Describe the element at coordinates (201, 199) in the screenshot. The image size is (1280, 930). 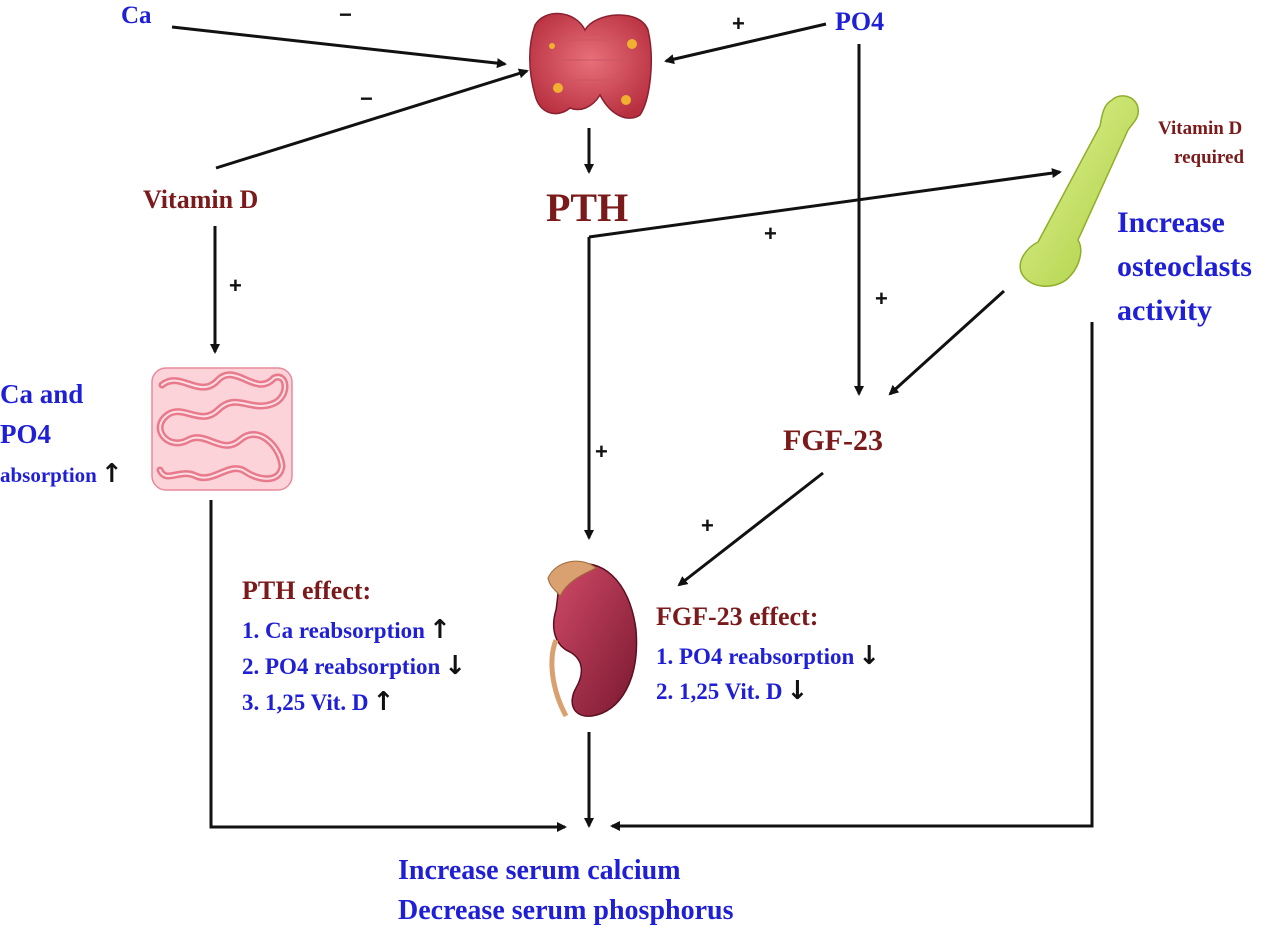
I see `vitamin-d-label: Vitamin D` at that location.